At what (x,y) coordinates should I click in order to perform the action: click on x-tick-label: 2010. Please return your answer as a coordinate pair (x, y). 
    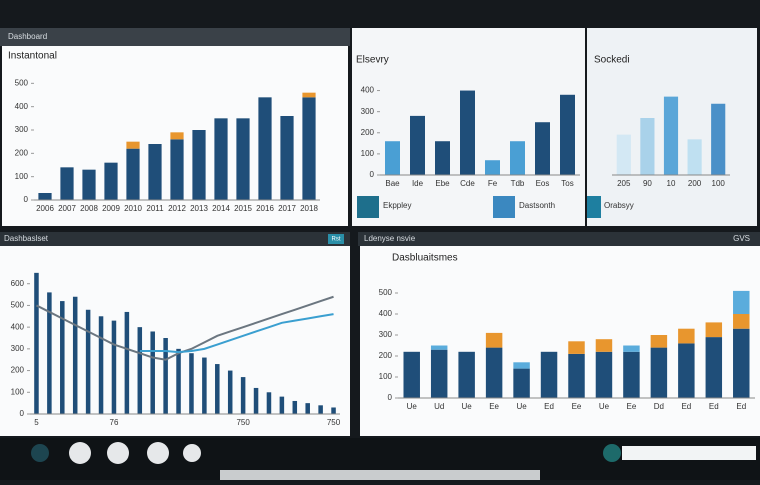
    Looking at the image, I should click on (133, 208).